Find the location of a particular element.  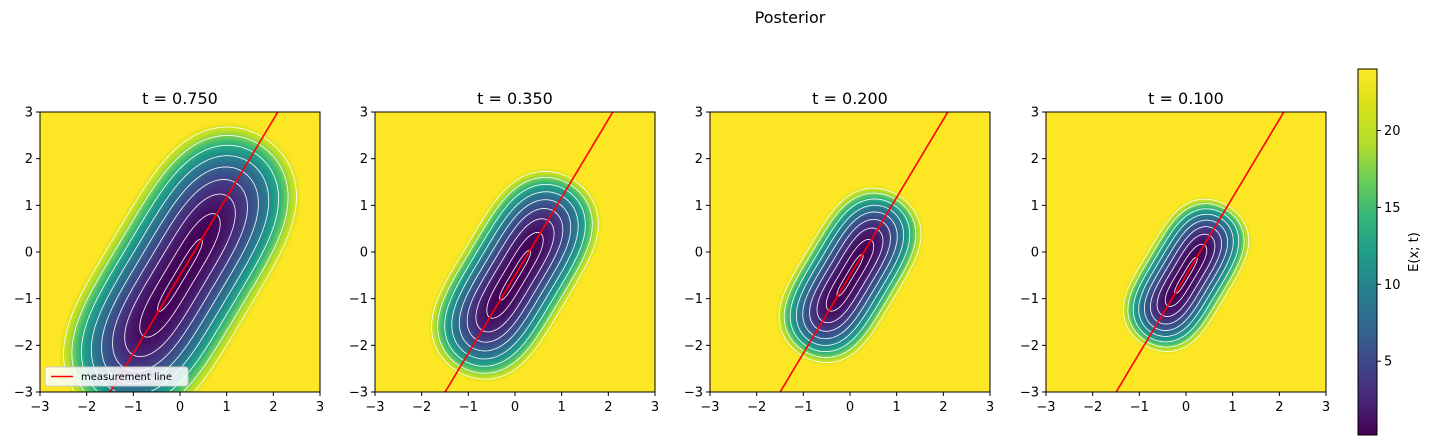

colorbar-tick-label: 20 is located at coordinates (1392, 131).